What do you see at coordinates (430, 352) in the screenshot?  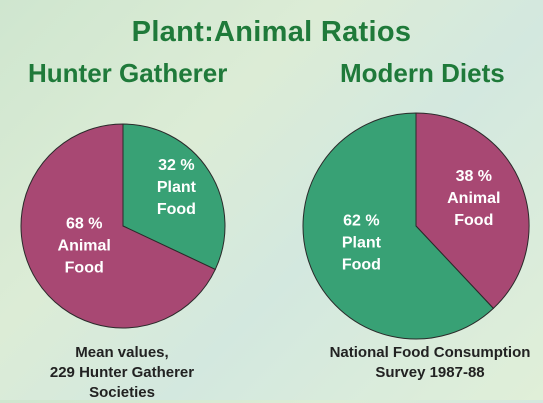 I see `caption-line: National Food Consumption` at bounding box center [430, 352].